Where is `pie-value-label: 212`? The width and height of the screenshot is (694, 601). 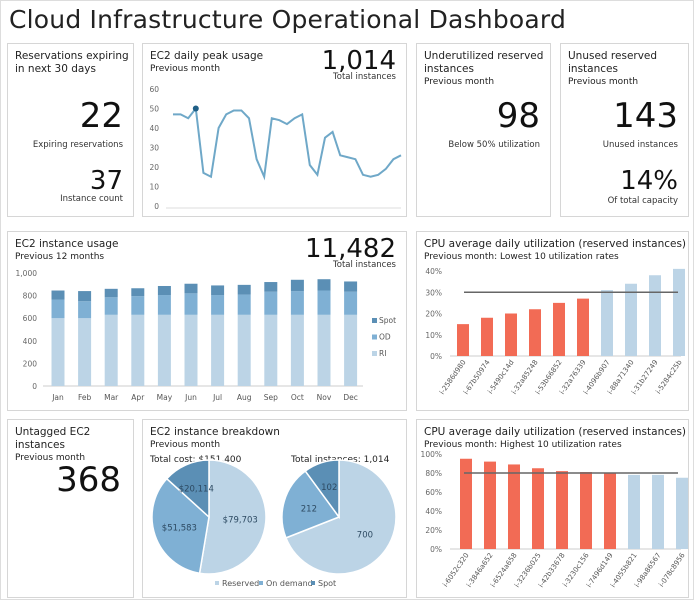
pie-value-label: 212 is located at coordinates (309, 509).